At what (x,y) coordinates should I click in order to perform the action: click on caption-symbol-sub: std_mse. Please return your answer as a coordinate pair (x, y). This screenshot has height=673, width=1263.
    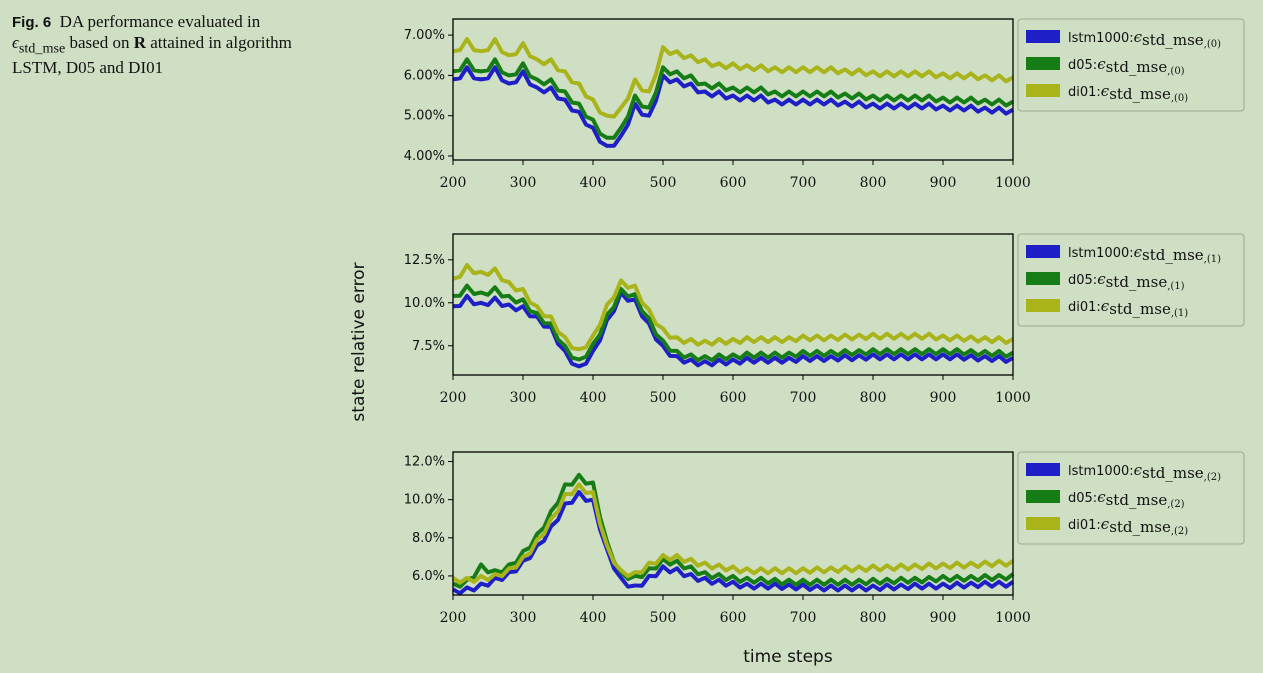
    Looking at the image, I should click on (42, 48).